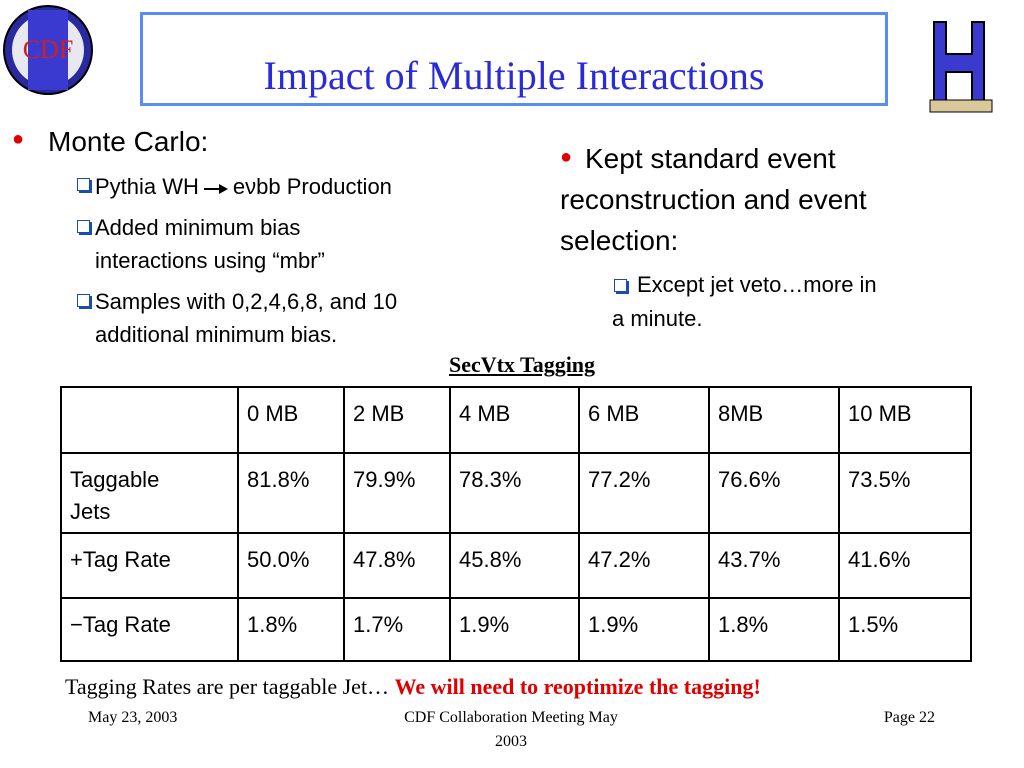  Describe the element at coordinates (147, 186) in the screenshot. I see `sub-text: Pythia WH` at that location.